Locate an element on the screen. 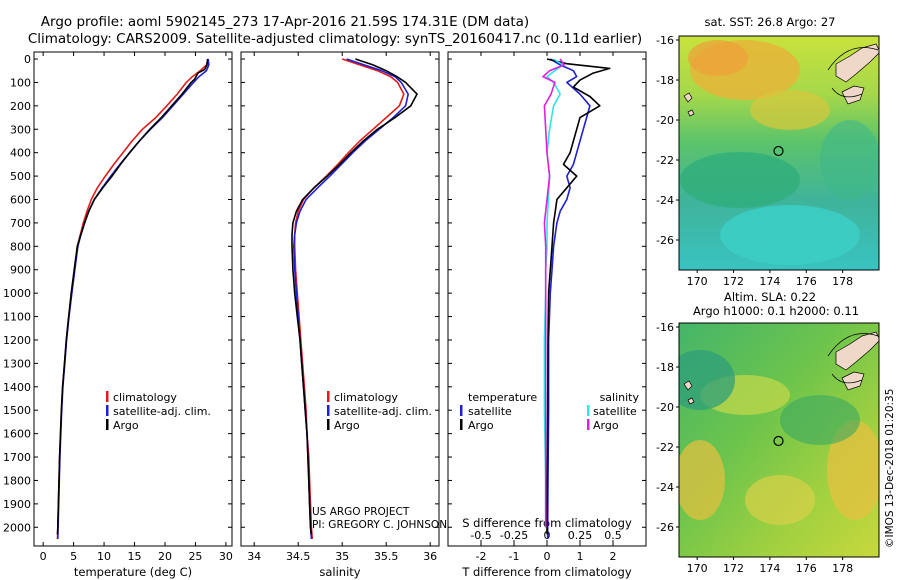  map-x-tick-label: 172 is located at coordinates (733, 281).